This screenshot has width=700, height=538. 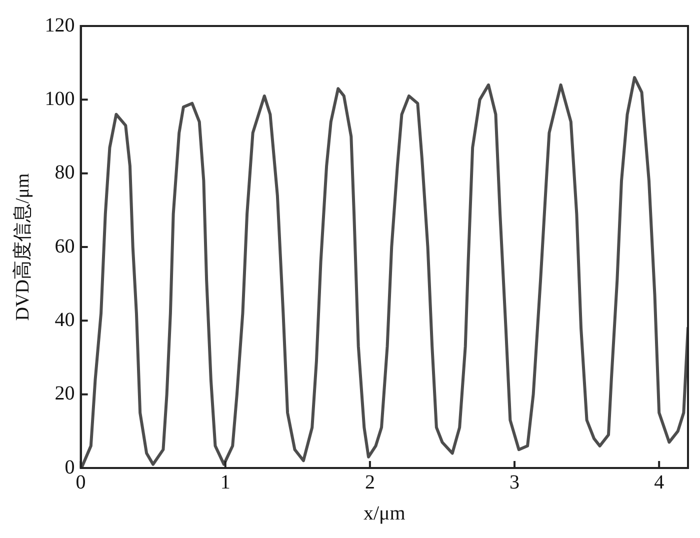 What do you see at coordinates (384, 513) in the screenshot?
I see `x-axis-title: x/μm` at bounding box center [384, 513].